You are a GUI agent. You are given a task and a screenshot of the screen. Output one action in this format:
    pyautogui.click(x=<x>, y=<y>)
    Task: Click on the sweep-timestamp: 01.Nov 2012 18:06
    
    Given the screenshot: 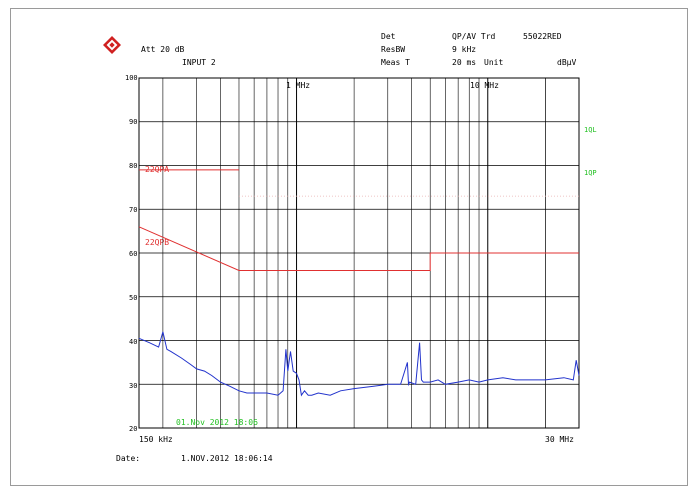 What is the action you would take?
    pyautogui.click(x=217, y=423)
    